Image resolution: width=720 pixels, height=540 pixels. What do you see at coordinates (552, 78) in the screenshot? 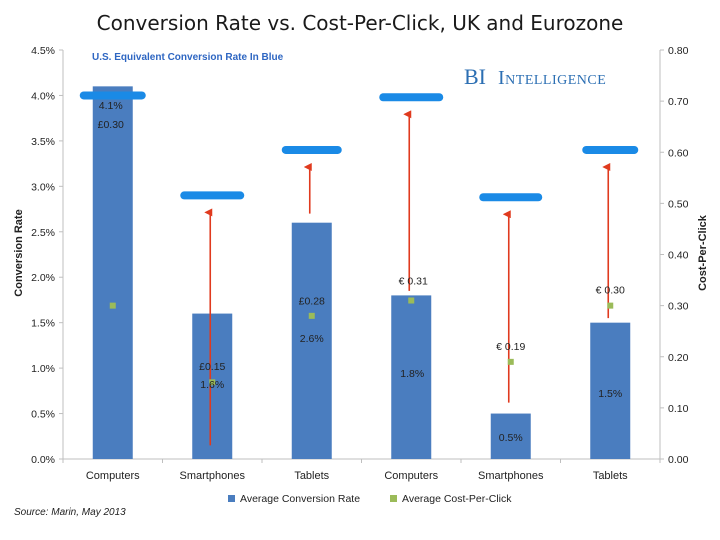
I see `brand-intelligence: Intelligence` at bounding box center [552, 78].